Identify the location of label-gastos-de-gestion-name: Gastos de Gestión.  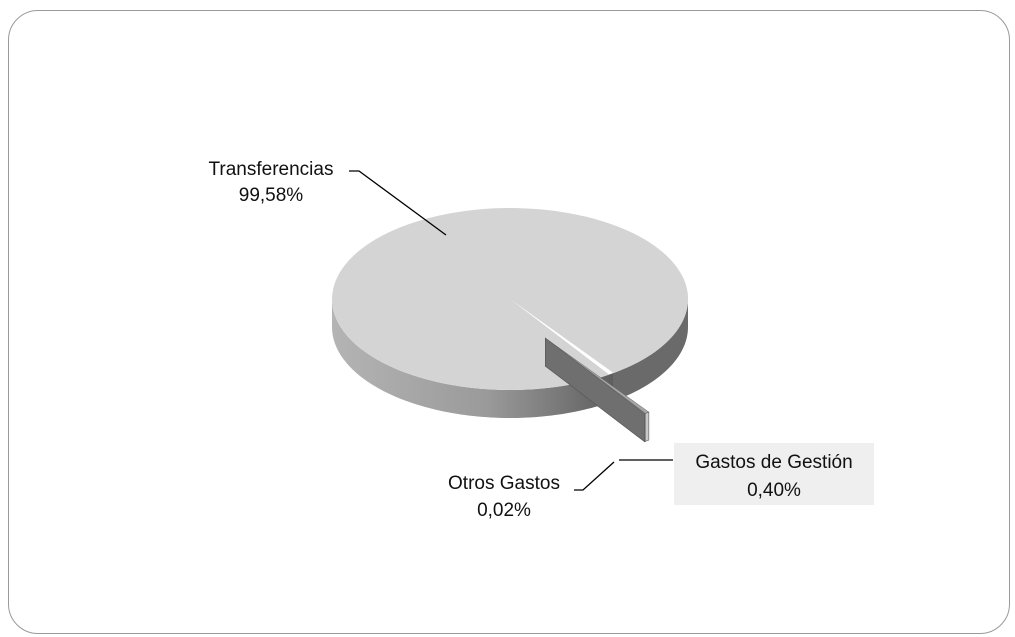
(773, 462).